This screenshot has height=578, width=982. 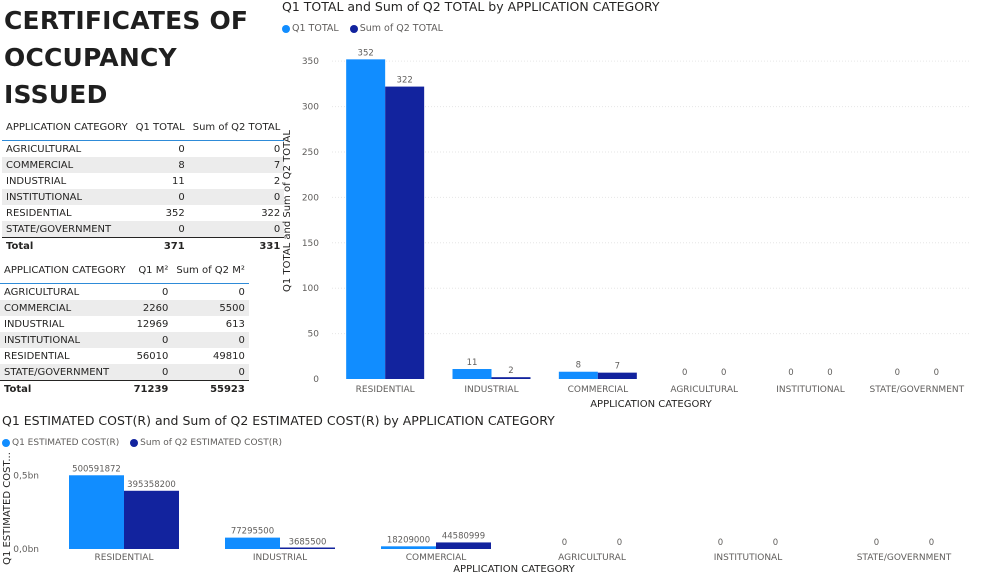 What do you see at coordinates (366, 53) in the screenshot?
I see `data-label: 352` at bounding box center [366, 53].